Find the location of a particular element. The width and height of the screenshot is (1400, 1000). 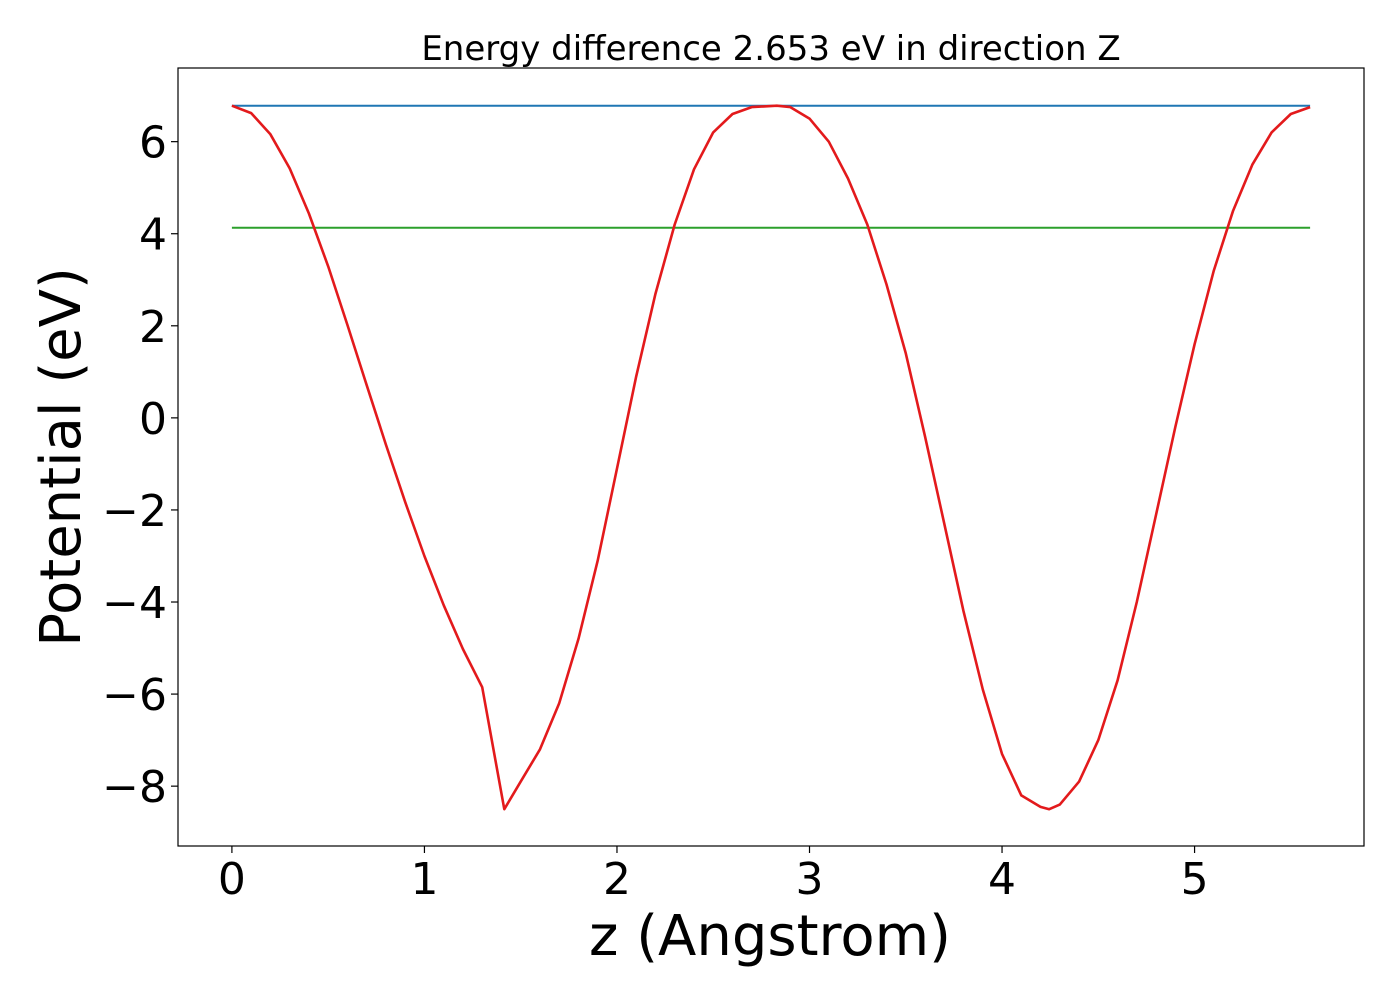

y-tick-label: 0 is located at coordinates (153, 419).